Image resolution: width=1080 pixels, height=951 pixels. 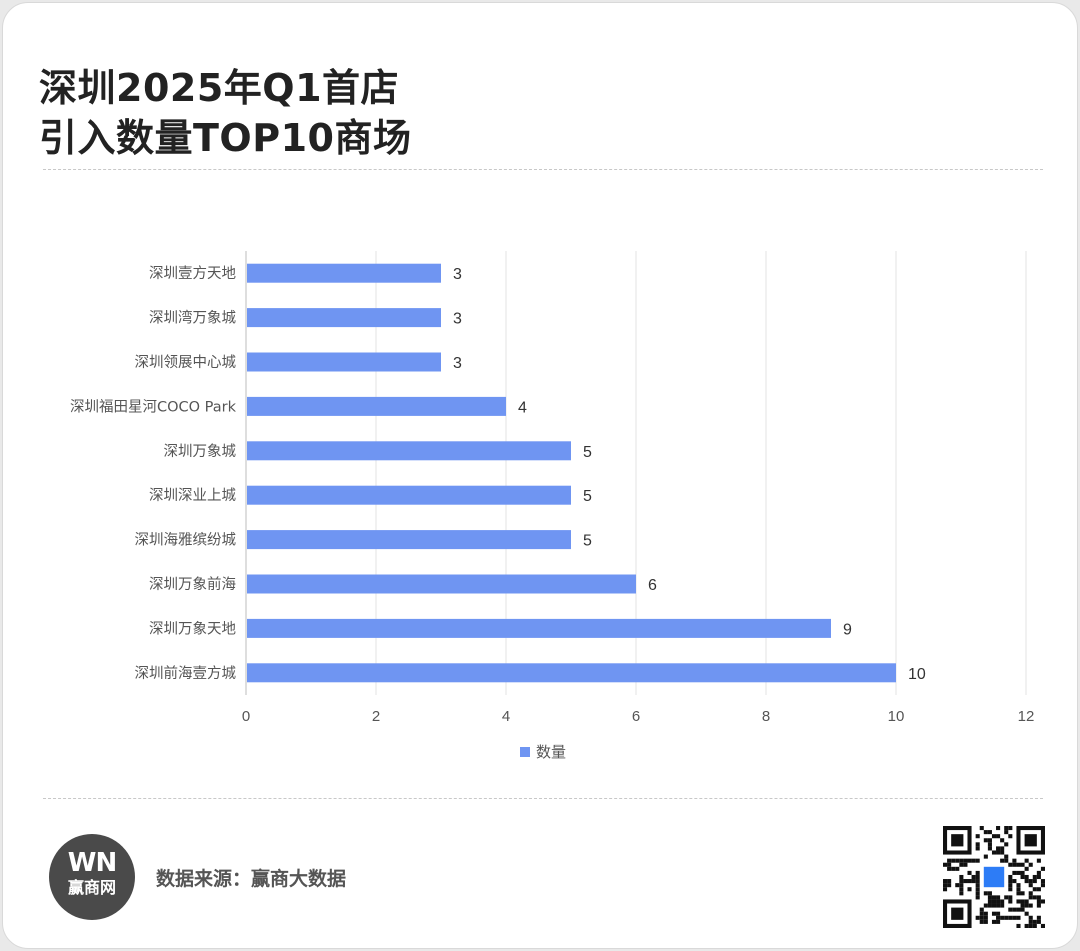 I want to click on y-category-label: 深圳前海壹方城, so click(x=186, y=673).